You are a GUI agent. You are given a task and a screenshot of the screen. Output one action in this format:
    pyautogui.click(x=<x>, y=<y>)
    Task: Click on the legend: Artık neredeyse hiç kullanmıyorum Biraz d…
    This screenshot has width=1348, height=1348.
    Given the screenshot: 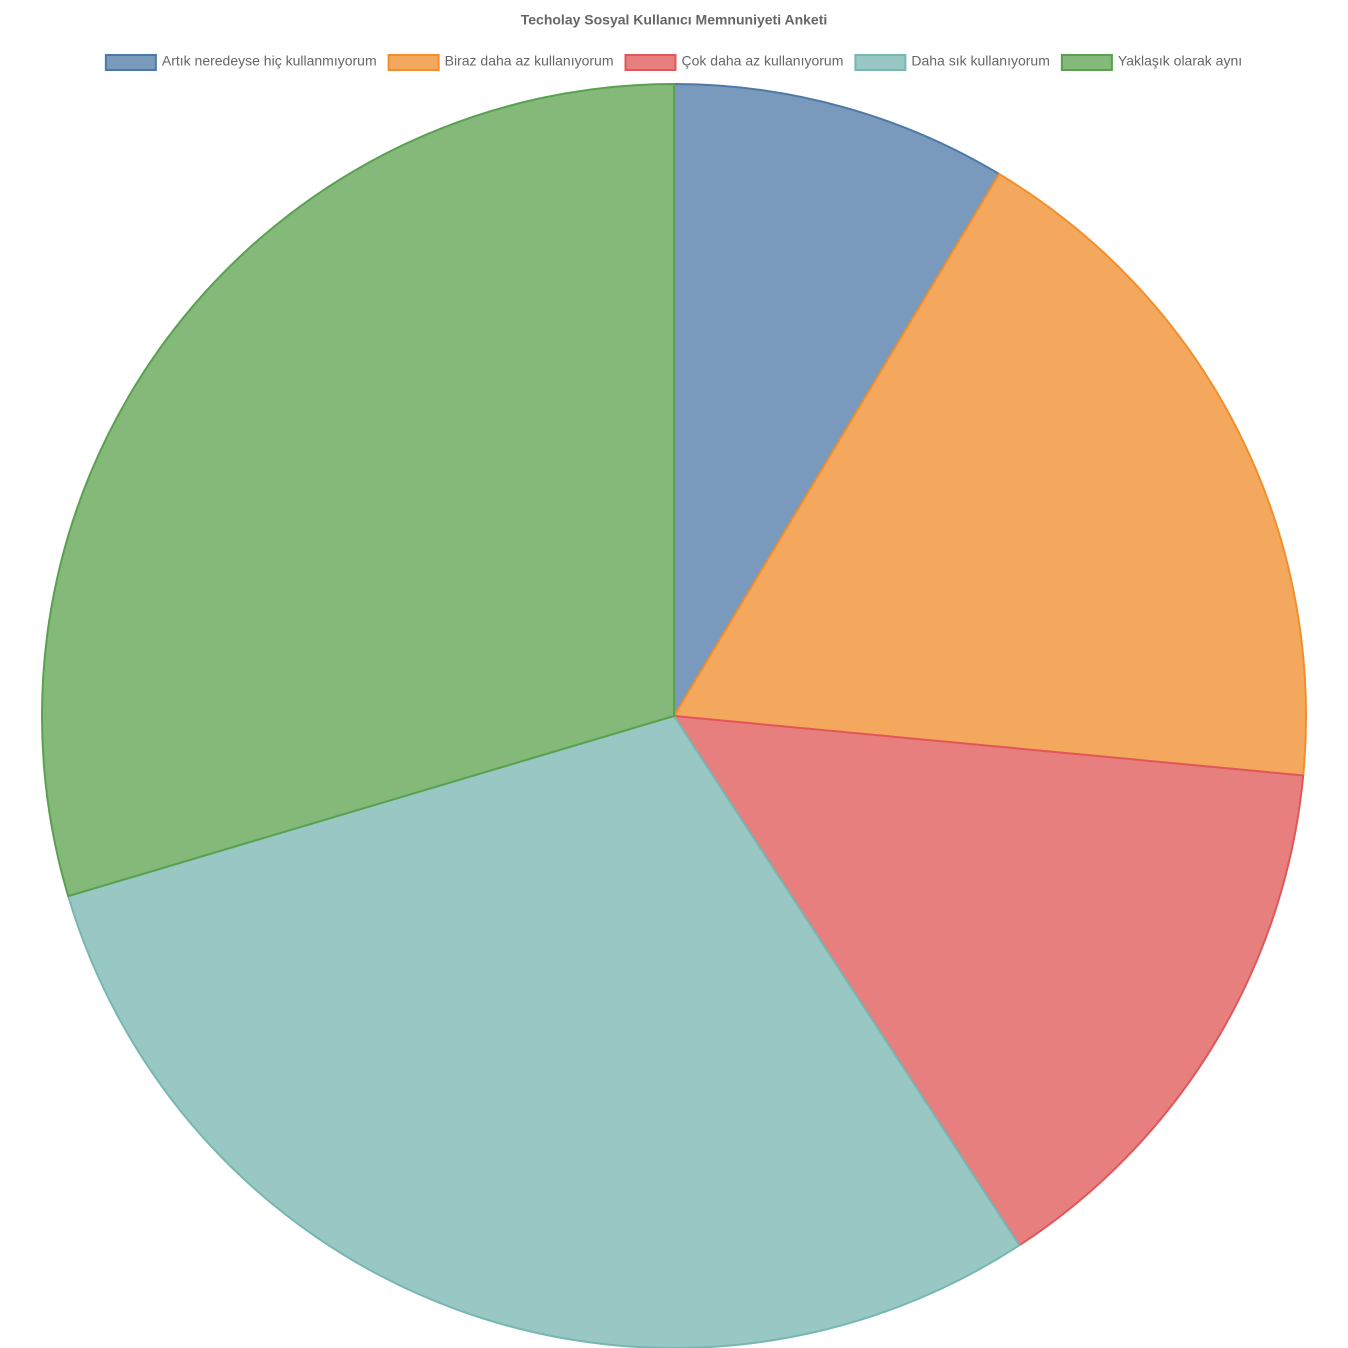 What is the action you would take?
    pyautogui.click(x=673, y=62)
    